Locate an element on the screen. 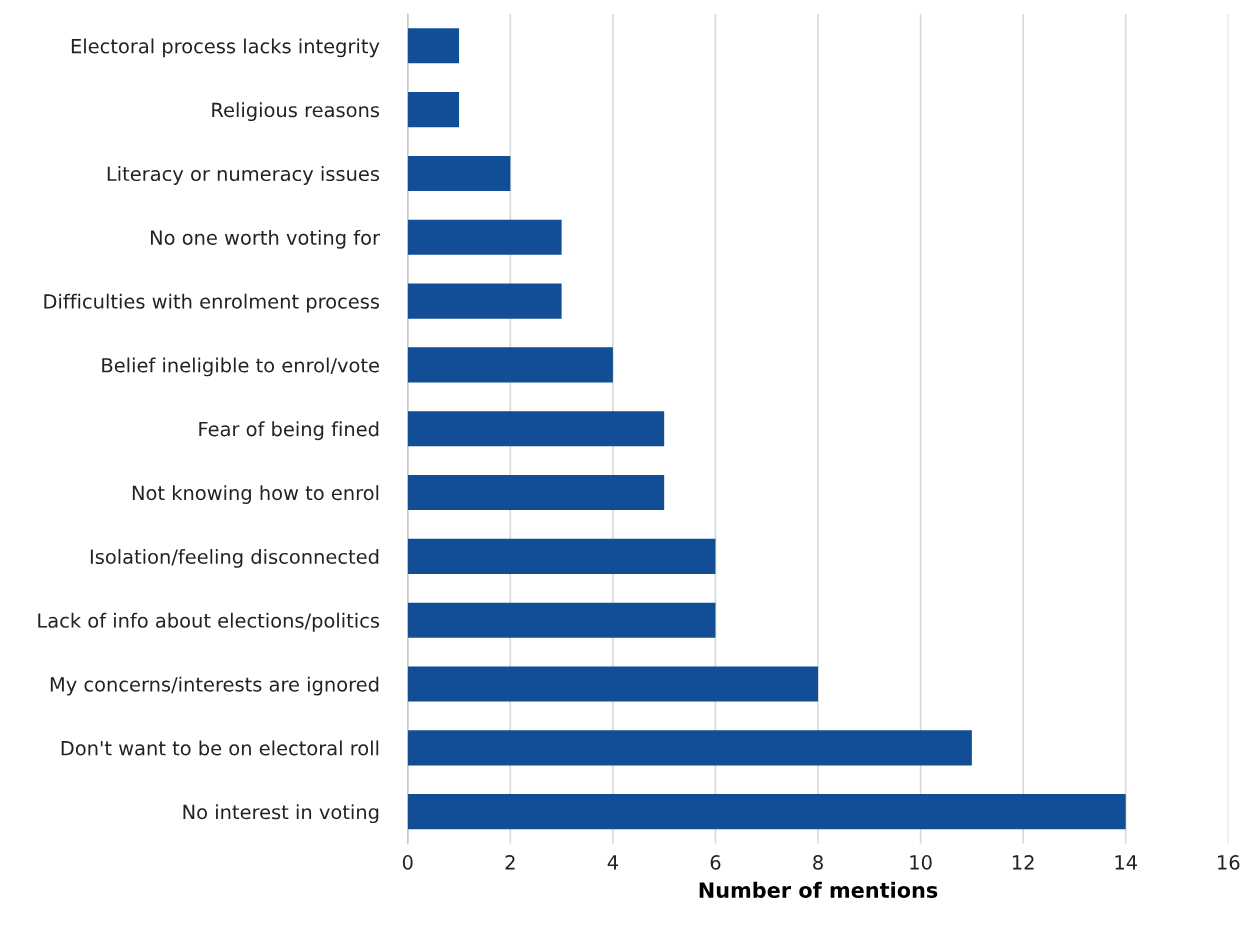 The image size is (1247, 927). x-tick-label: 0 is located at coordinates (407, 862).